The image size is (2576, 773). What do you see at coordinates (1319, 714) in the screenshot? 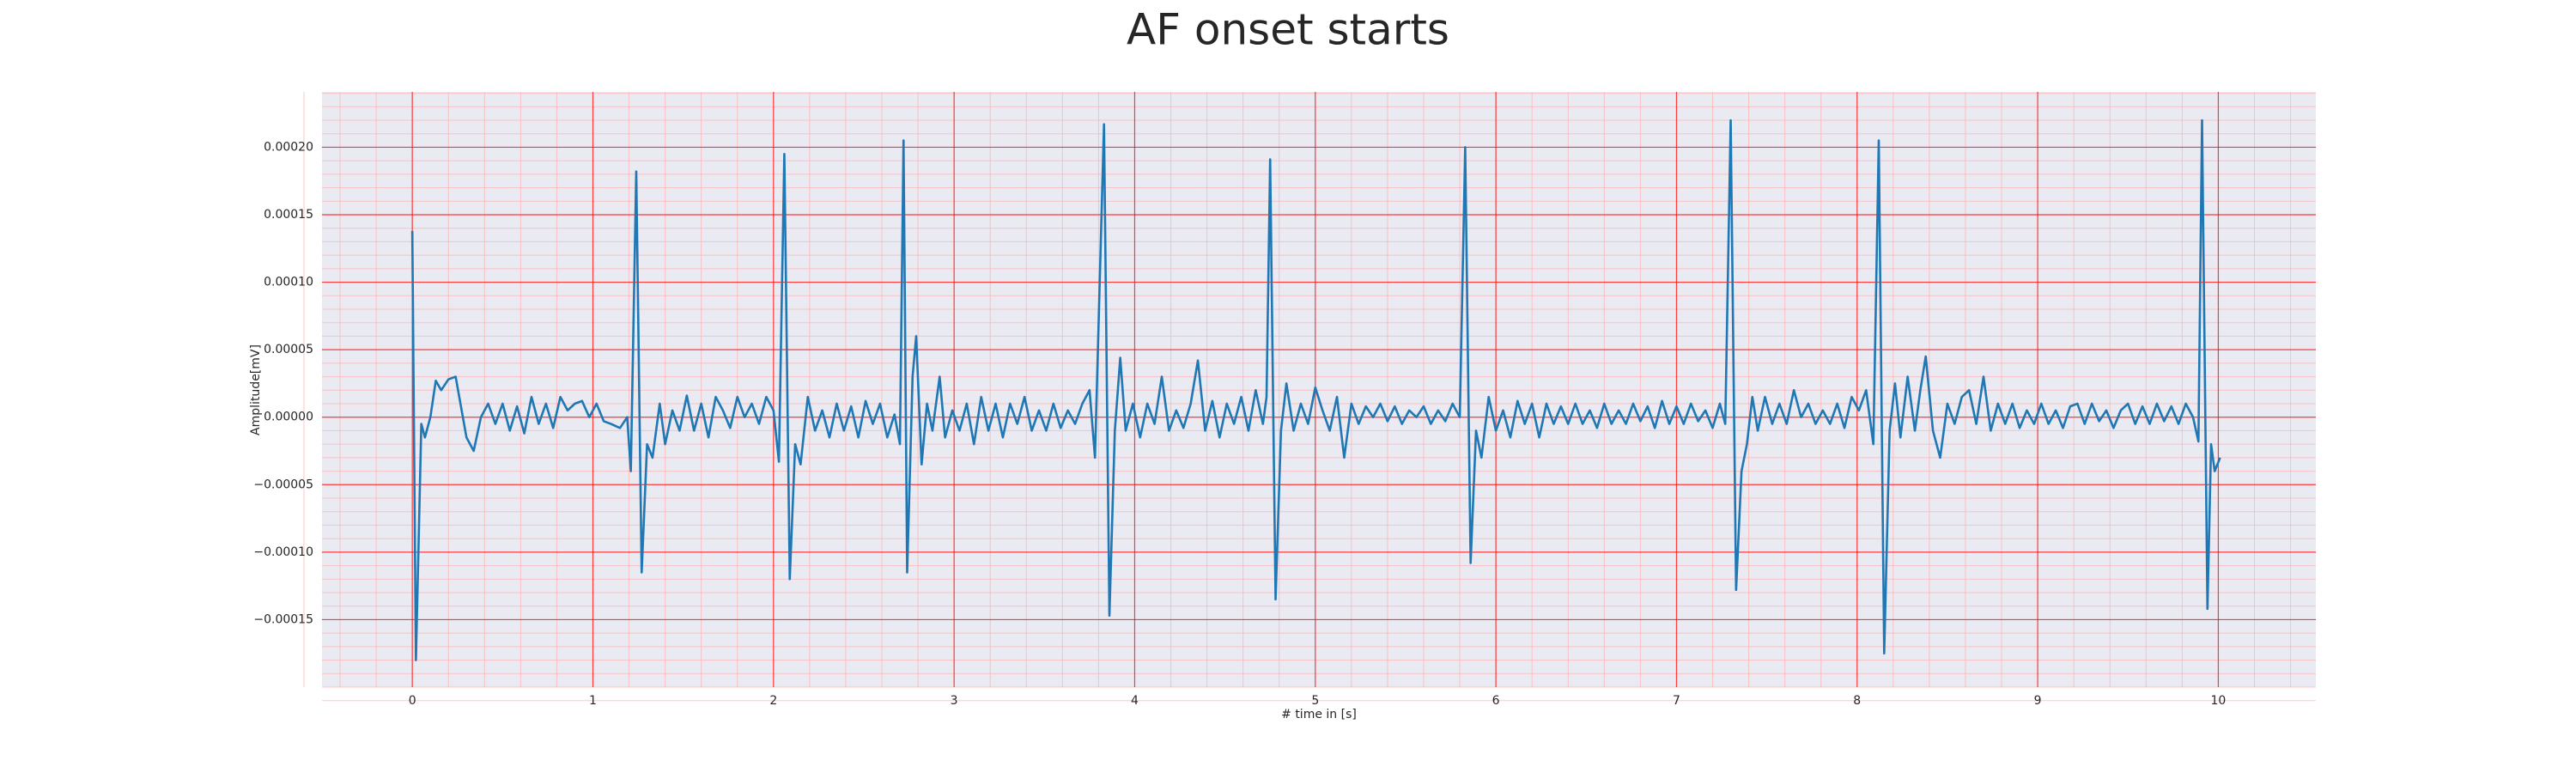
I see `x-axis-label: # time in [s]` at bounding box center [1319, 714].